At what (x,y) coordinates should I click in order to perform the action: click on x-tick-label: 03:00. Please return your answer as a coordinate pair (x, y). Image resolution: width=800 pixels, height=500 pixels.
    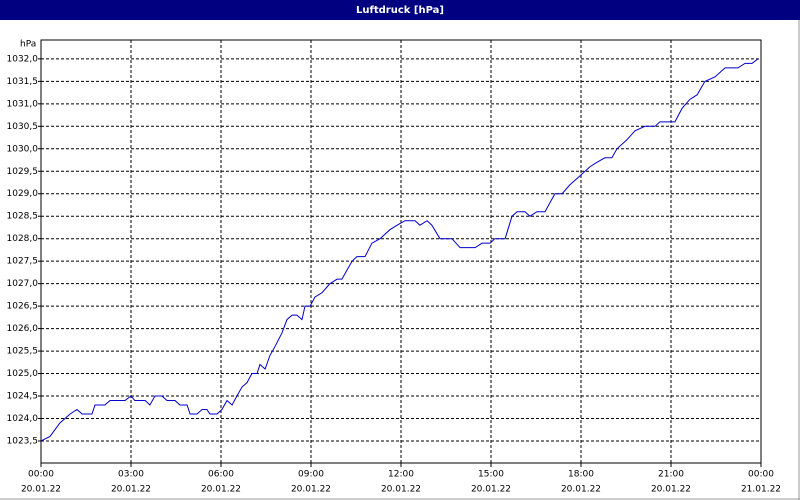
    Looking at the image, I should click on (131, 475).